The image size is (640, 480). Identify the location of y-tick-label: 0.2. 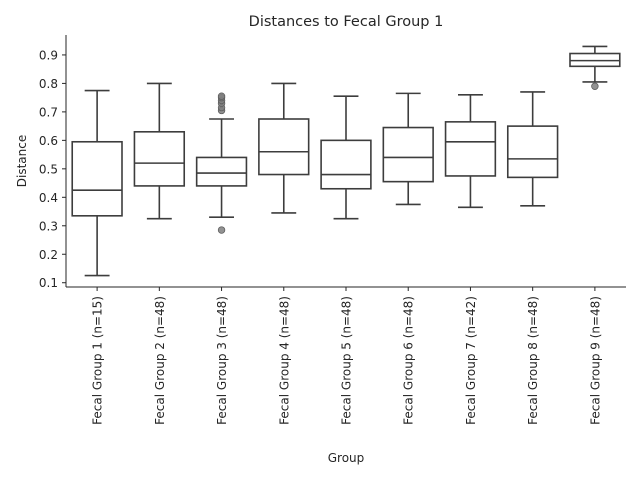
(48, 255).